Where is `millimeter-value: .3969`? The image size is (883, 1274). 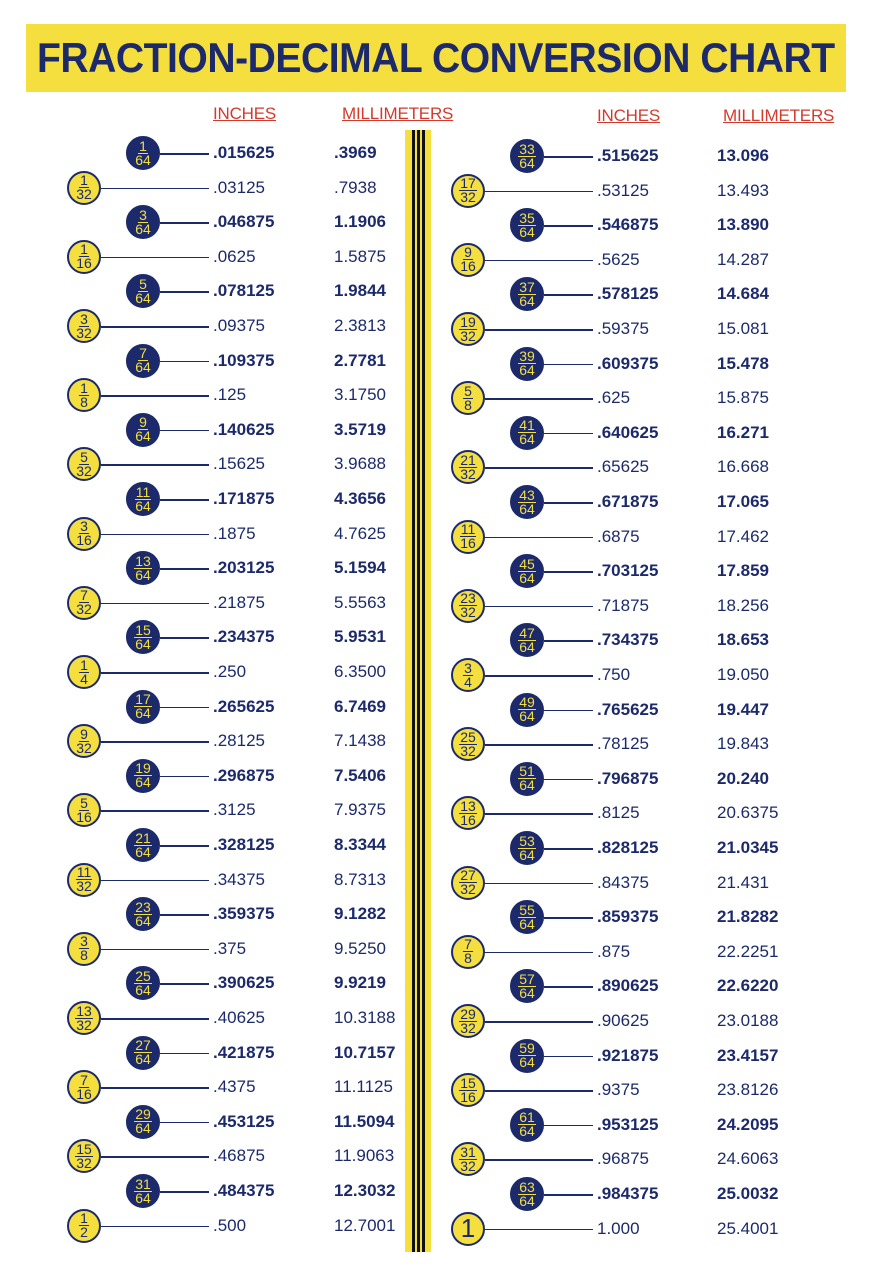
millimeter-value: .3969 is located at coordinates (355, 152).